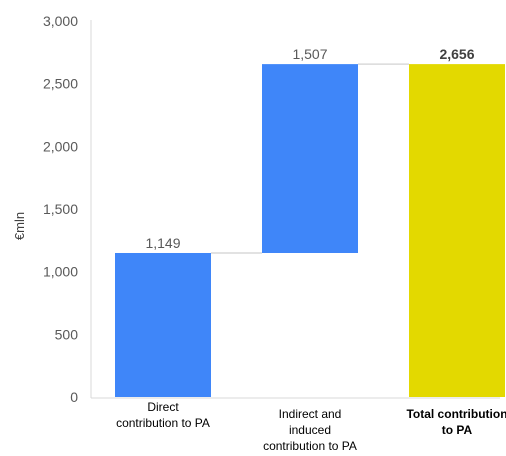 The height and width of the screenshot is (456, 506). What do you see at coordinates (60, 21) in the screenshot?
I see `y-tick-label: 3,000` at bounding box center [60, 21].